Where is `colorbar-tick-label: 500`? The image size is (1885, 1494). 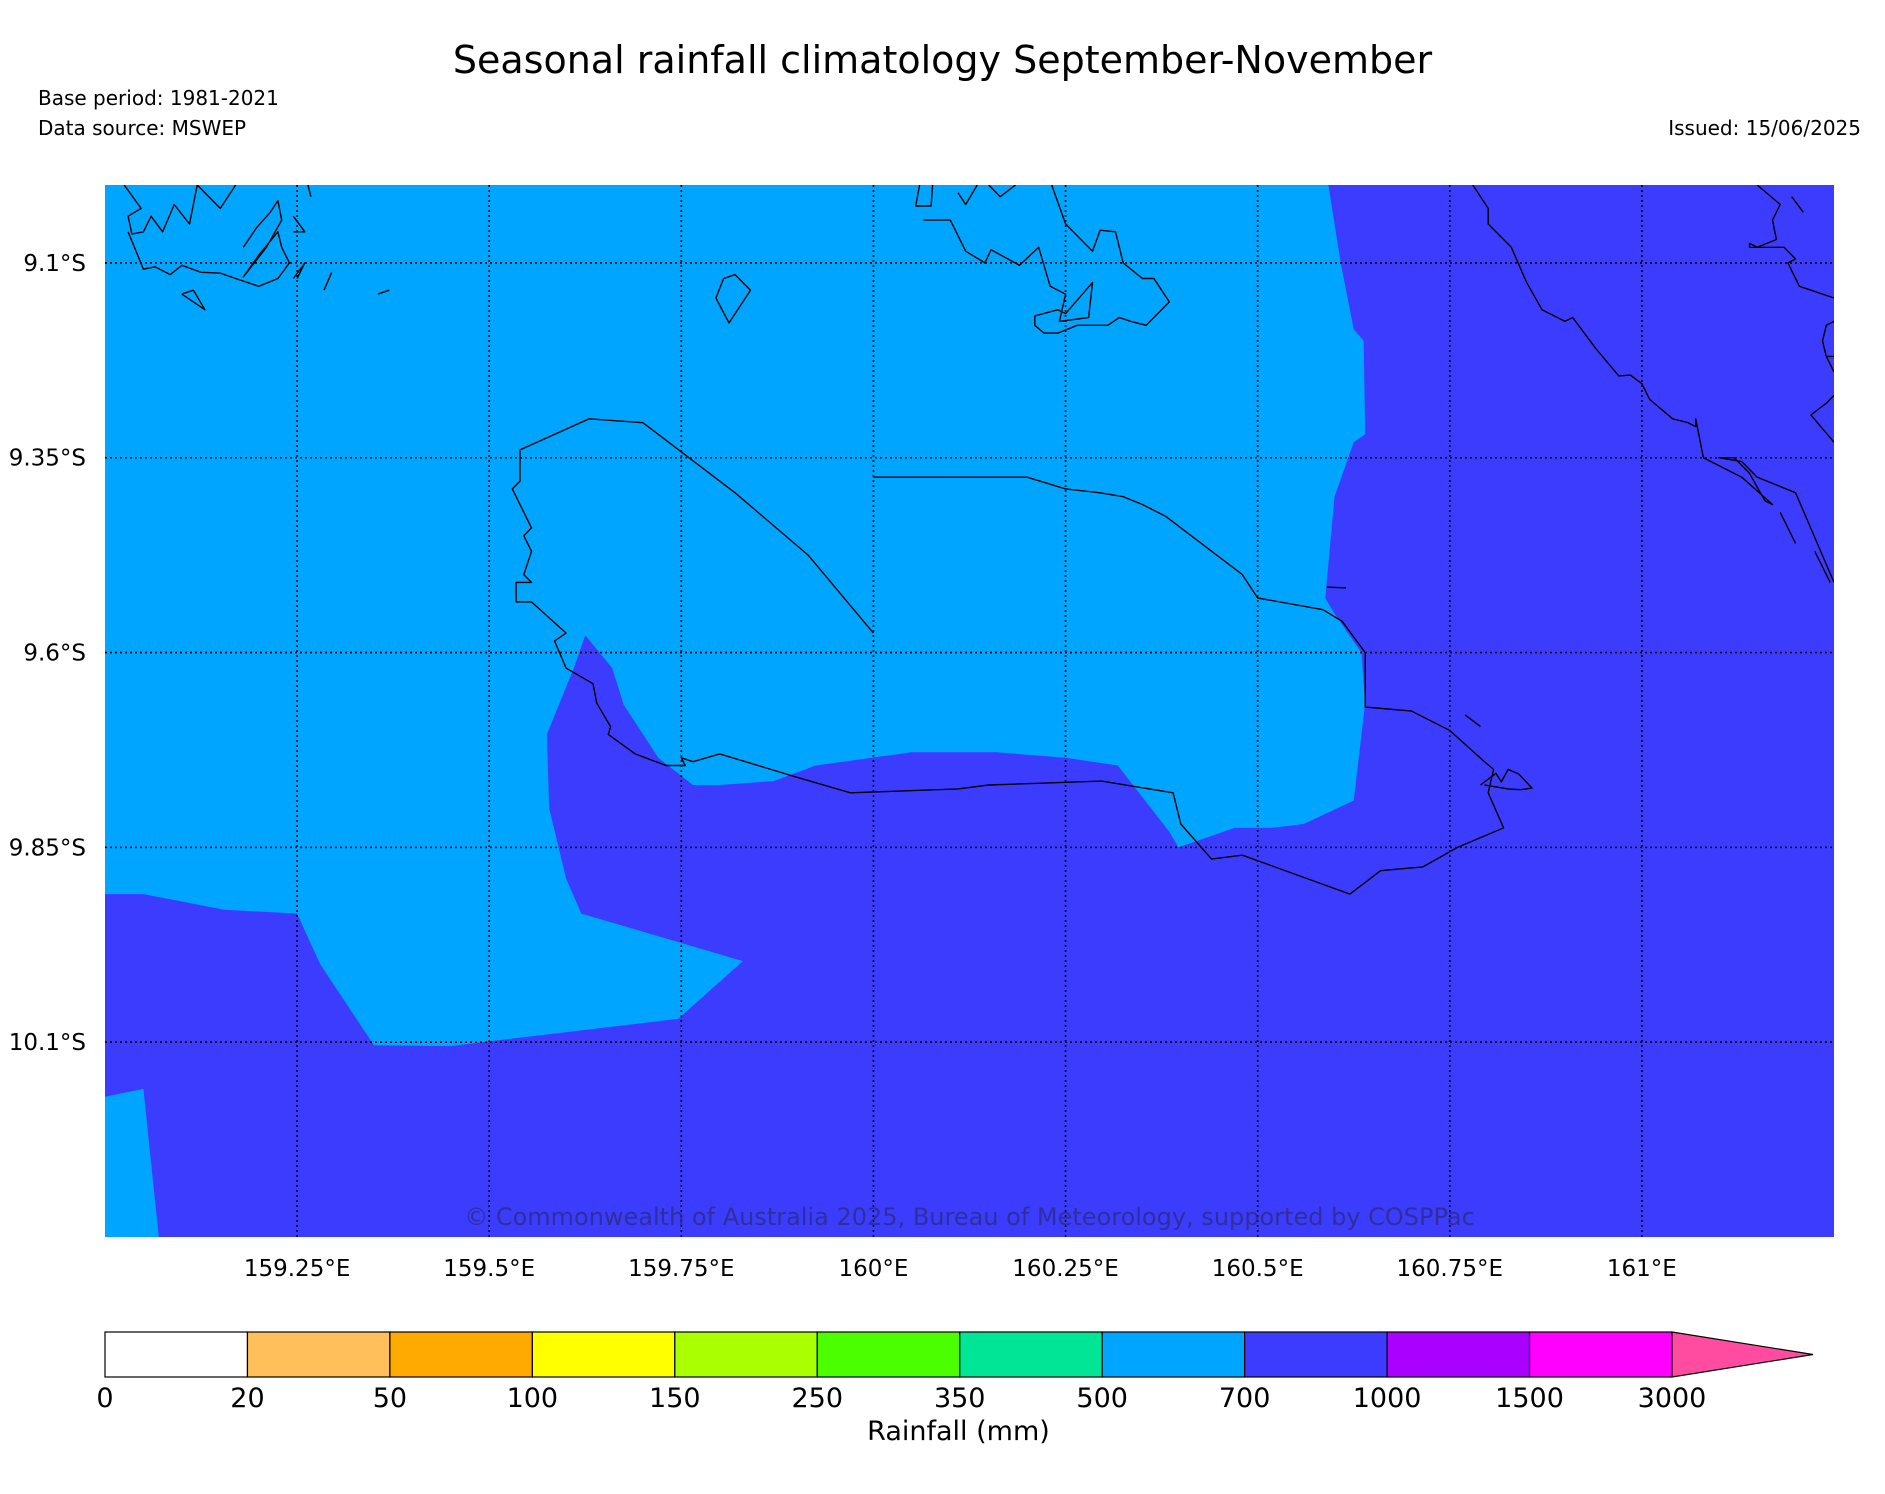 colorbar-tick-label: 500 is located at coordinates (1102, 1398).